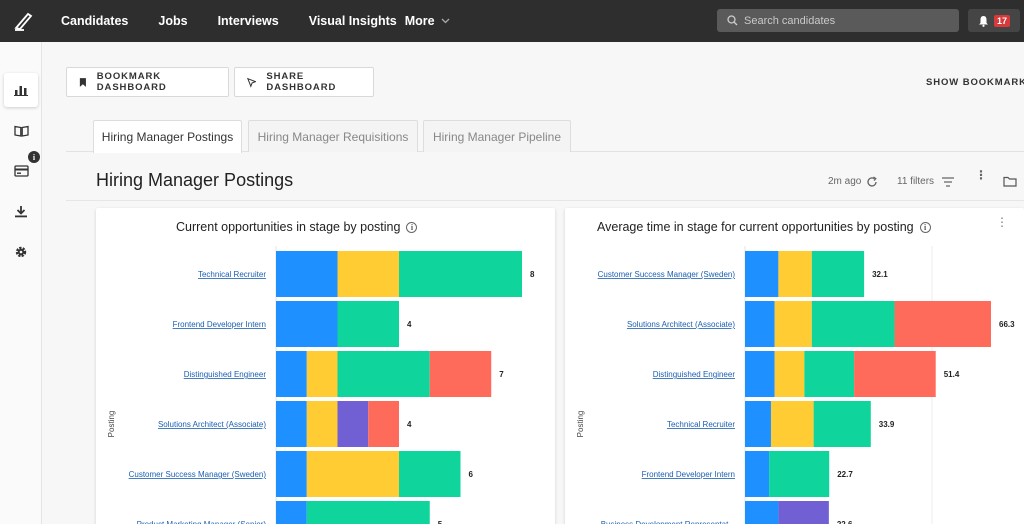 The image size is (1024, 524). I want to click on sidebar-item-dashboards, so click(21, 90).